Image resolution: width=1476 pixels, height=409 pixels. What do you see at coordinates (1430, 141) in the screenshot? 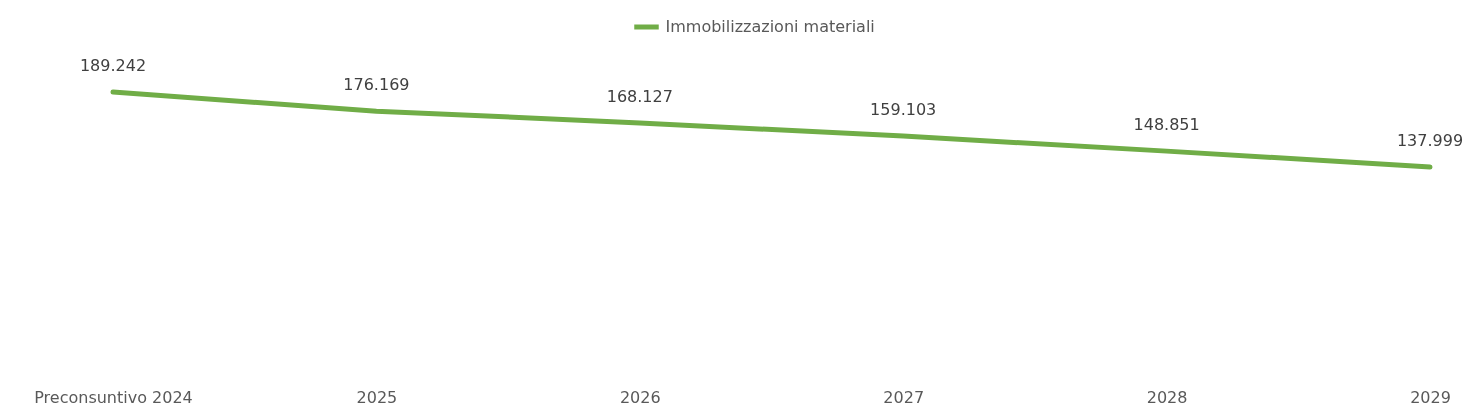
I see `data-label: 137.999` at bounding box center [1430, 141].